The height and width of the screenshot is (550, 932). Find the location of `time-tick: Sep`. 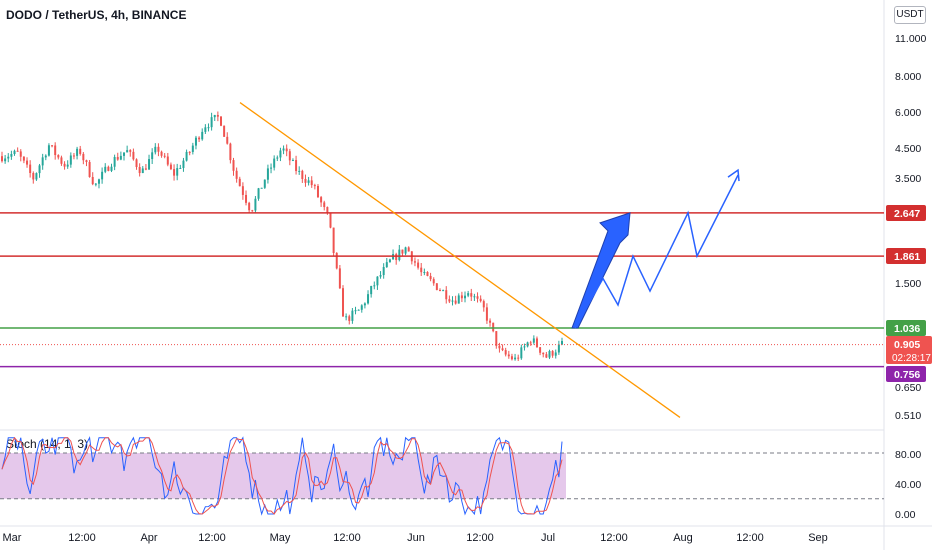

time-tick: Sep is located at coordinates (818, 538).